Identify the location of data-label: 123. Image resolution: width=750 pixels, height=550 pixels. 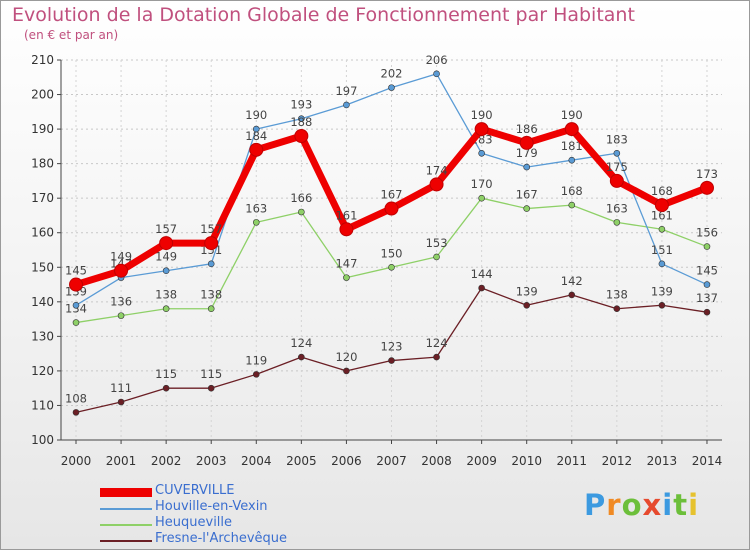
(392, 347).